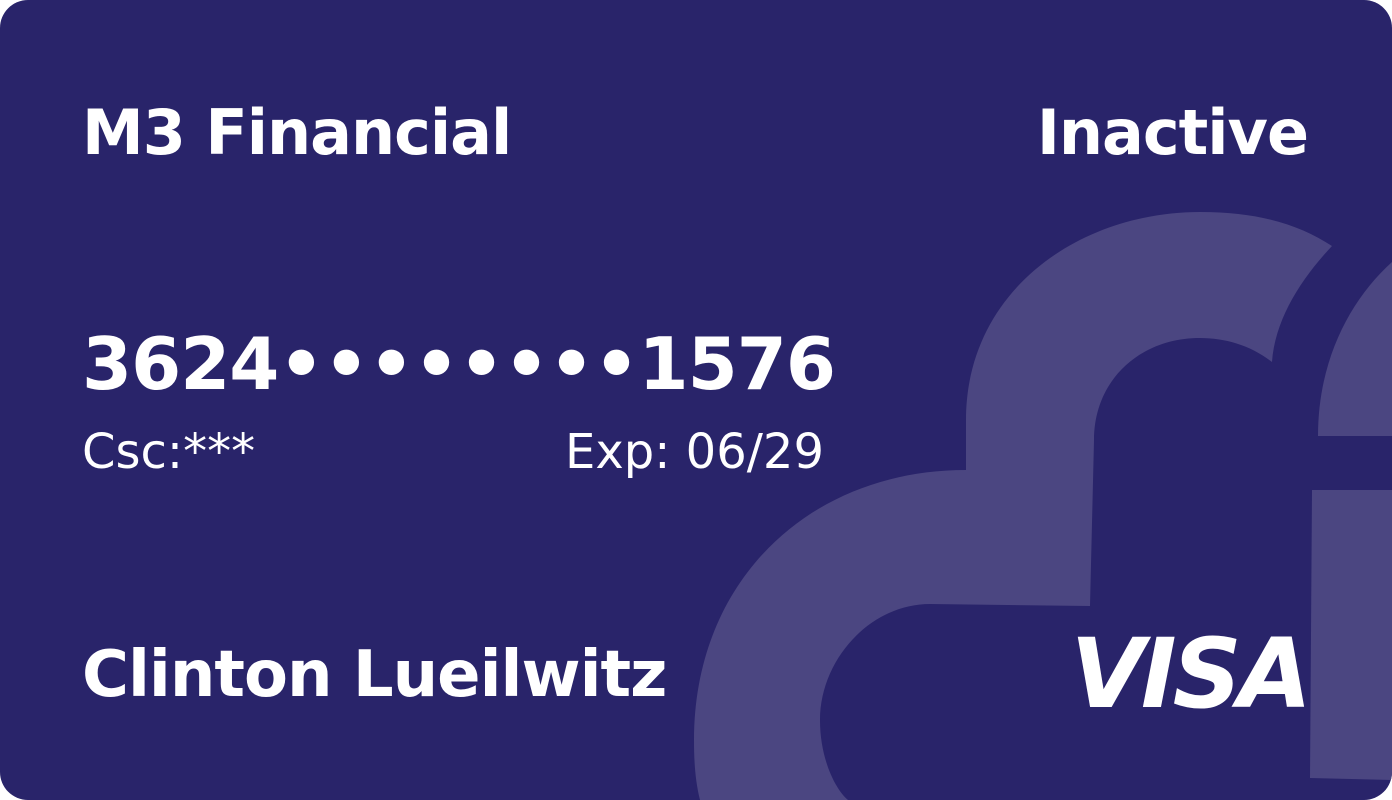 Image resolution: width=1392 pixels, height=800 pixels. Describe the element at coordinates (297, 132) in the screenshot. I see `issuer-name: M3 Financial` at that location.